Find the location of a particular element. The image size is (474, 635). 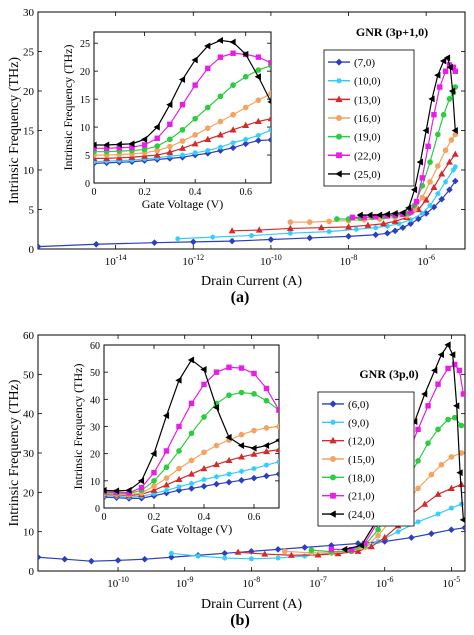

panel-b-xtick-label: 10-10 is located at coordinates (118, 582).